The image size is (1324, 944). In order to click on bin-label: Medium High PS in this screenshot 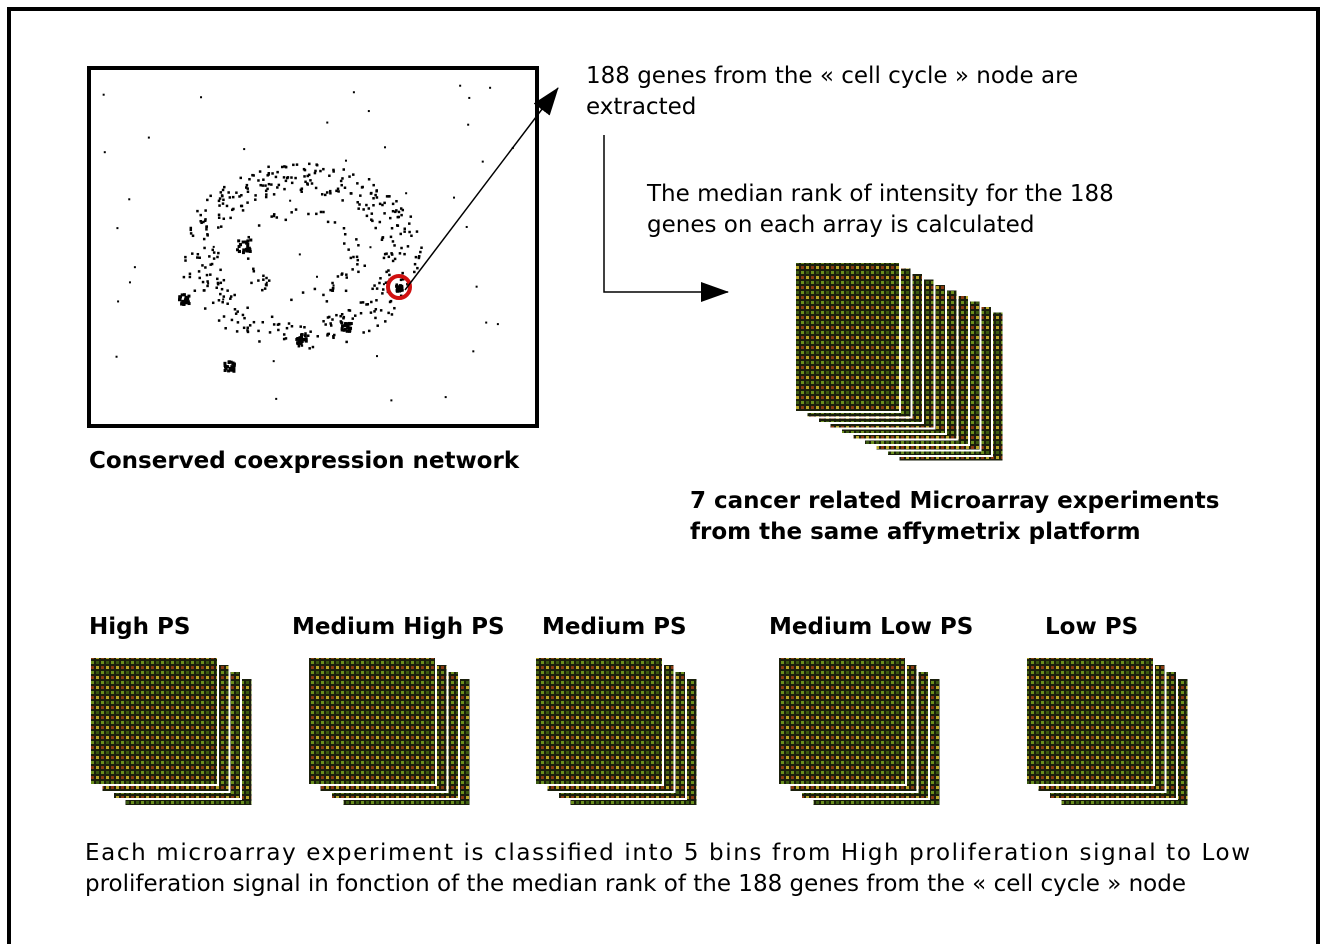, I will do `click(398, 627)`.